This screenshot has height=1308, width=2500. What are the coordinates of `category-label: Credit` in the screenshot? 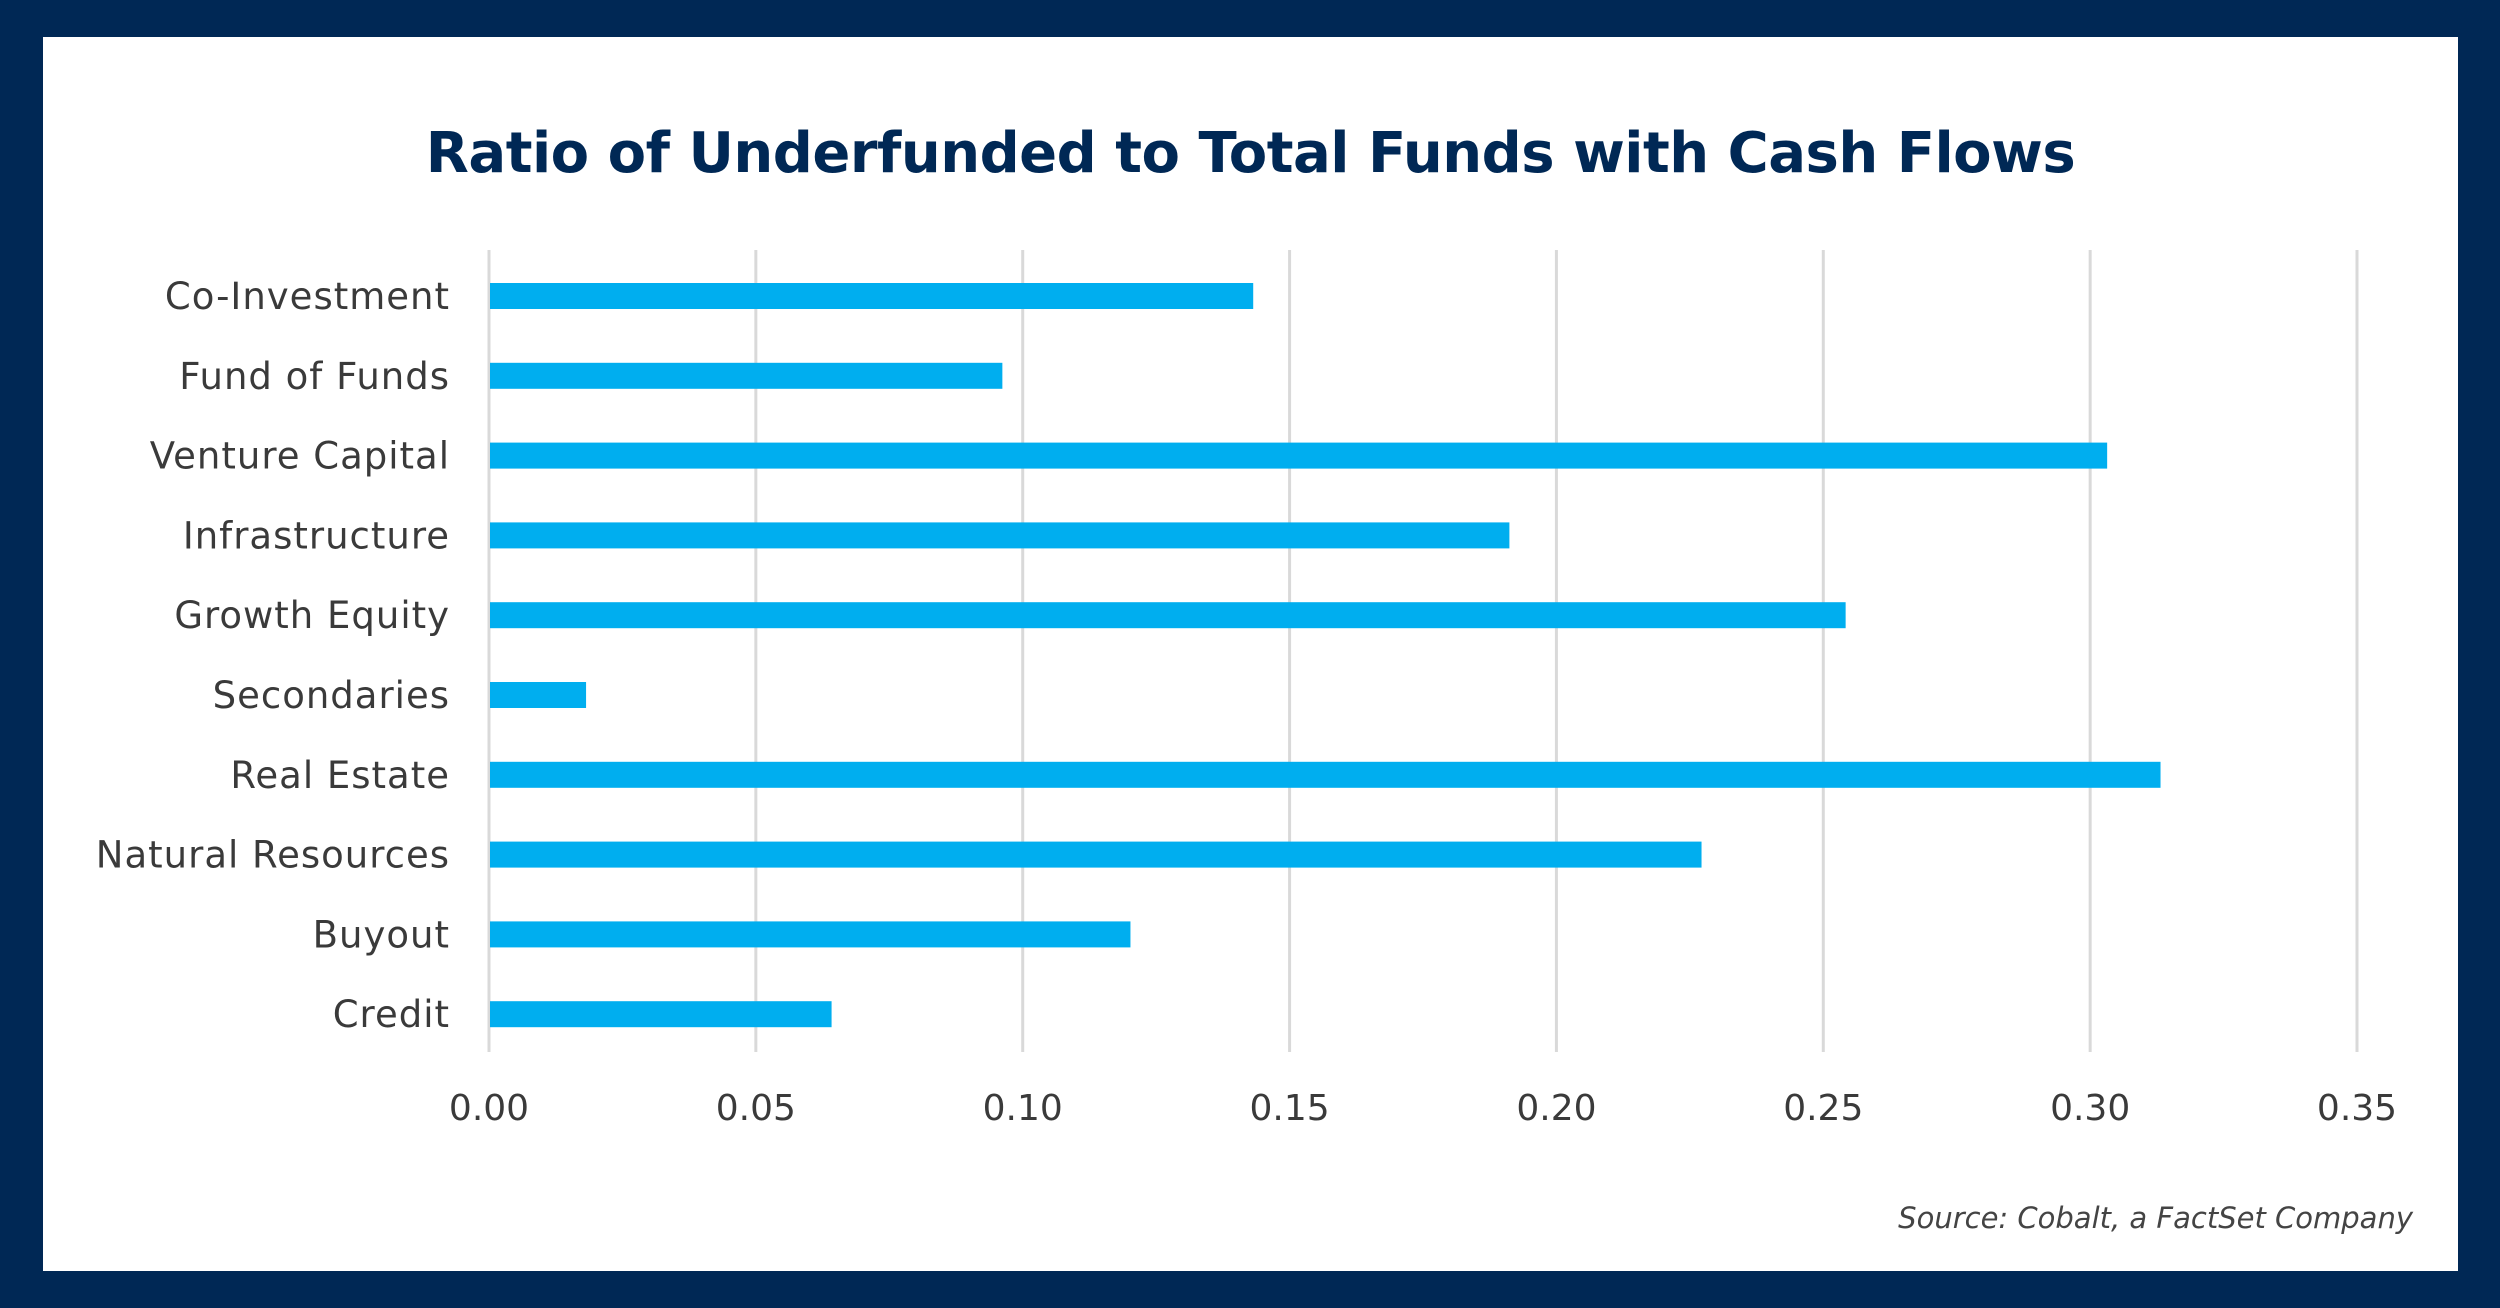 It's located at (391, 1014).